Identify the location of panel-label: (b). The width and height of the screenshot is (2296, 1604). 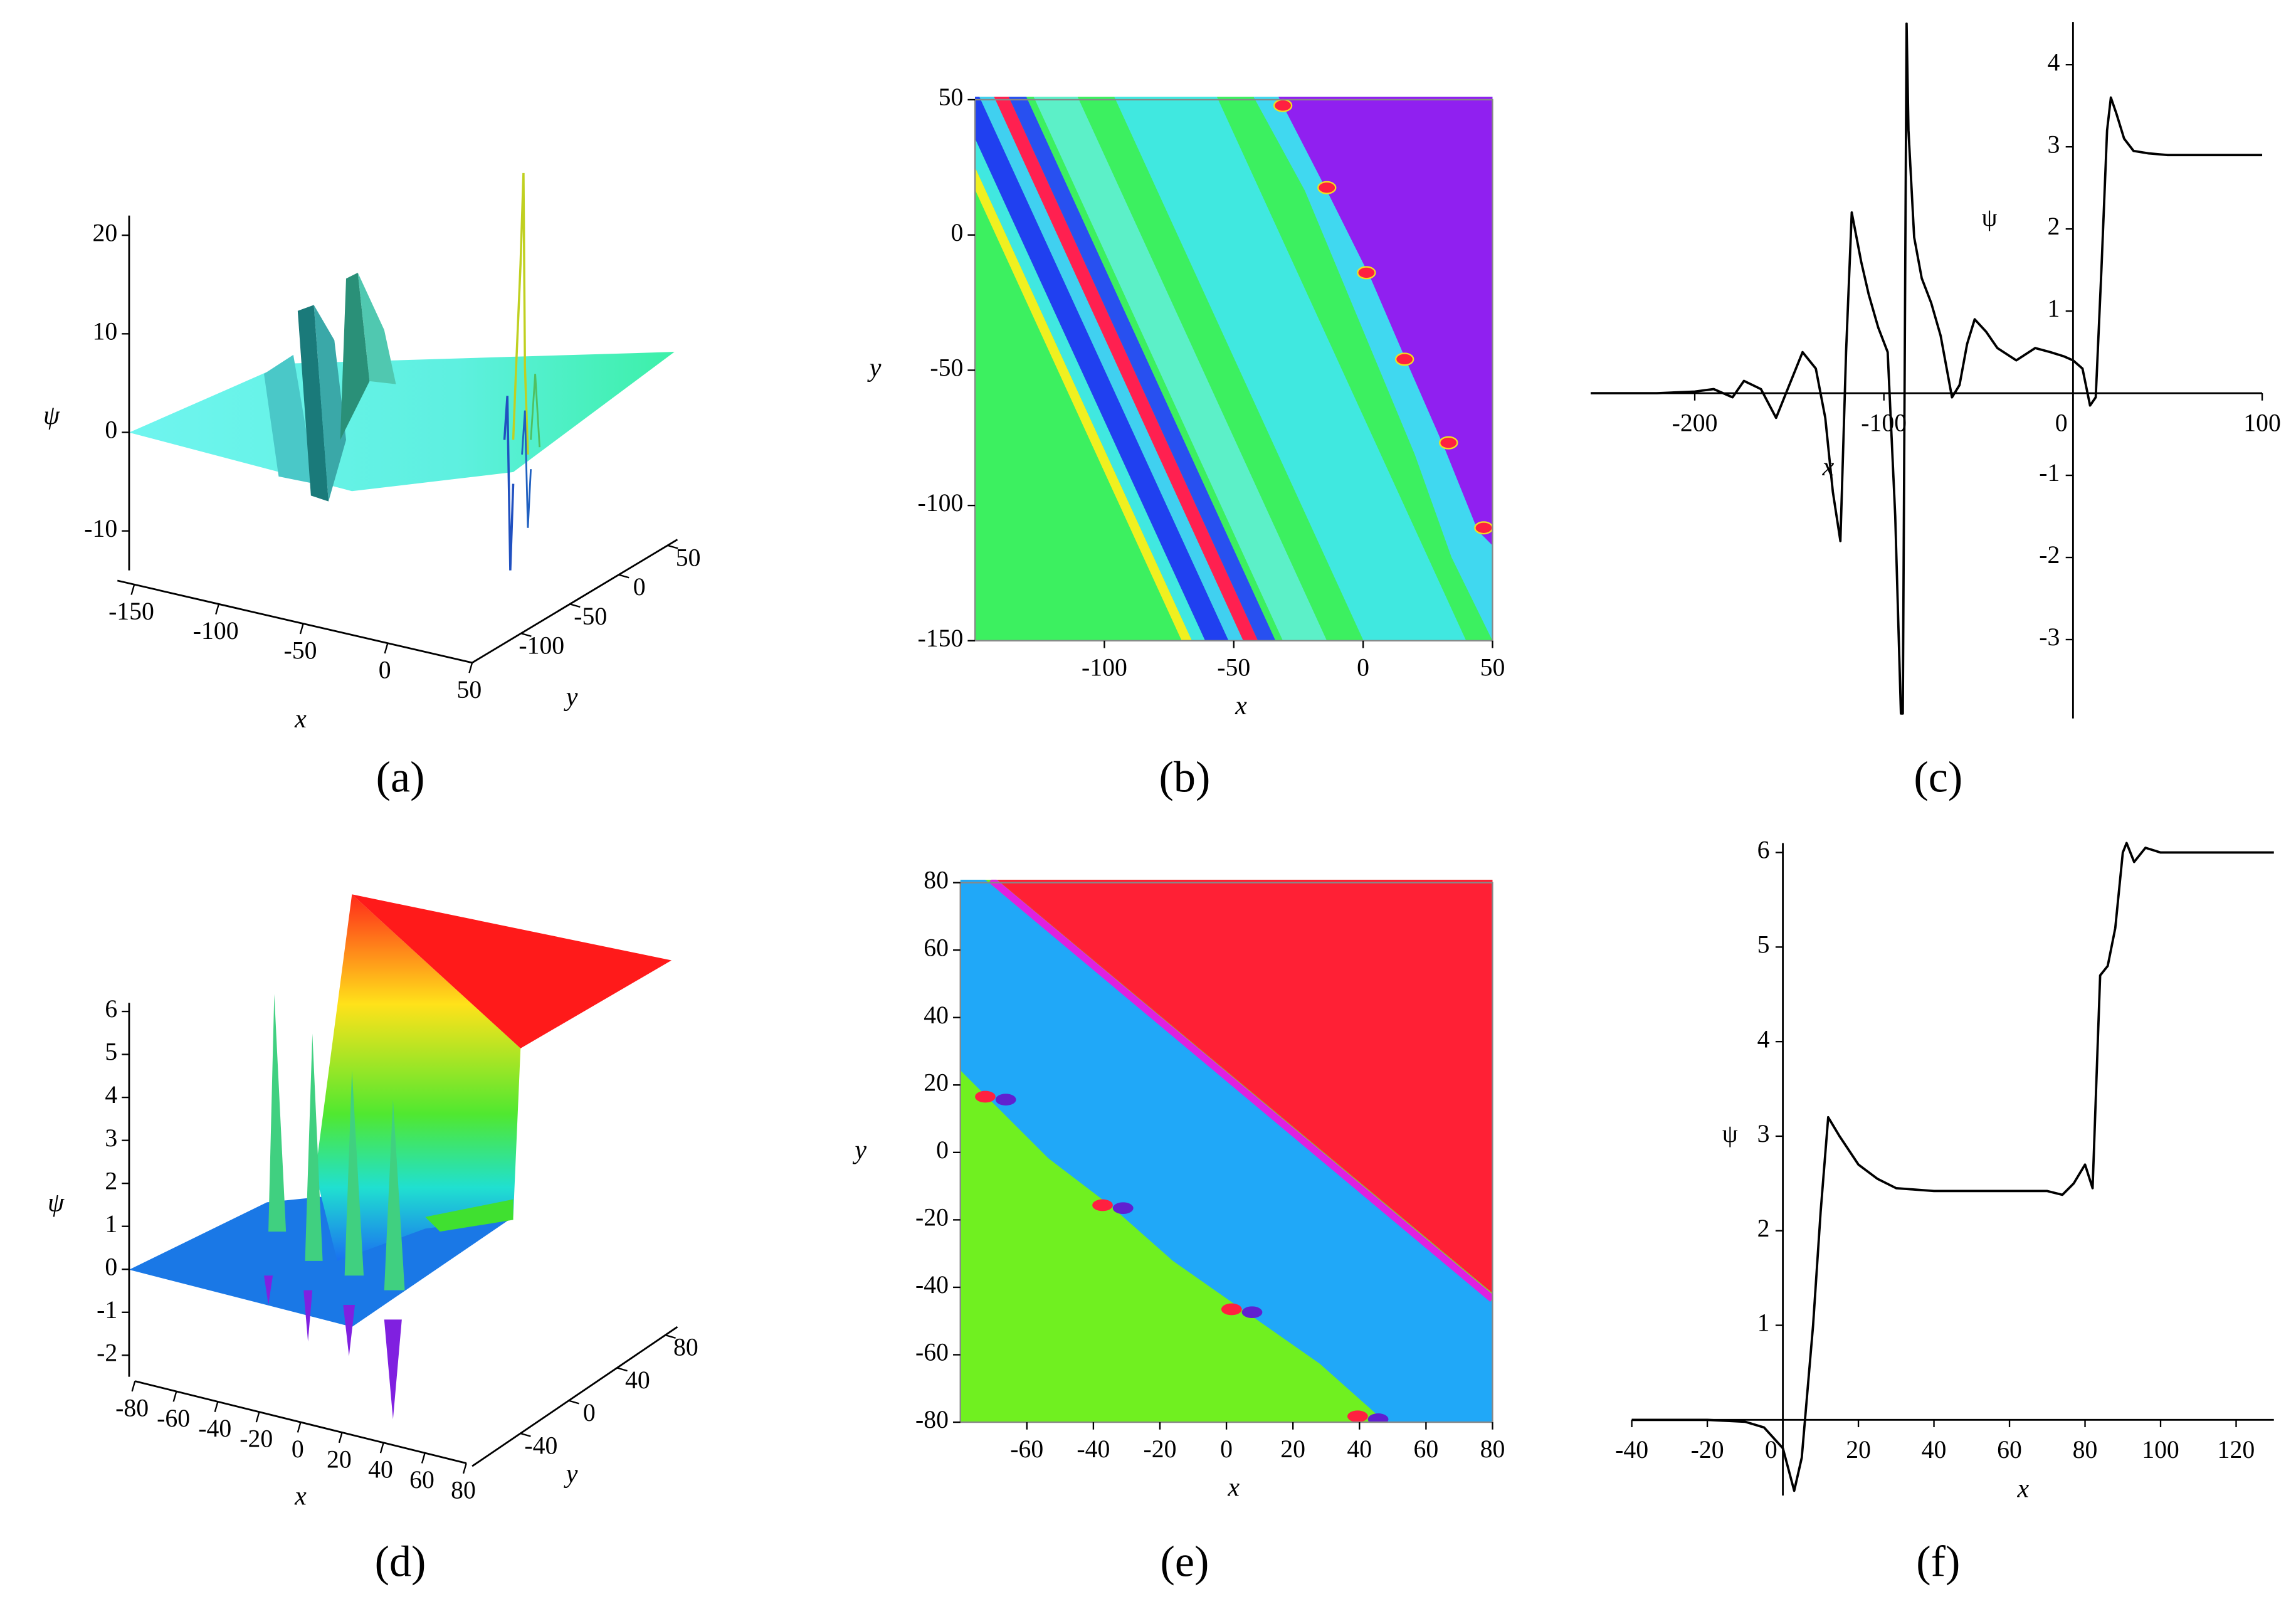
(1185, 776).